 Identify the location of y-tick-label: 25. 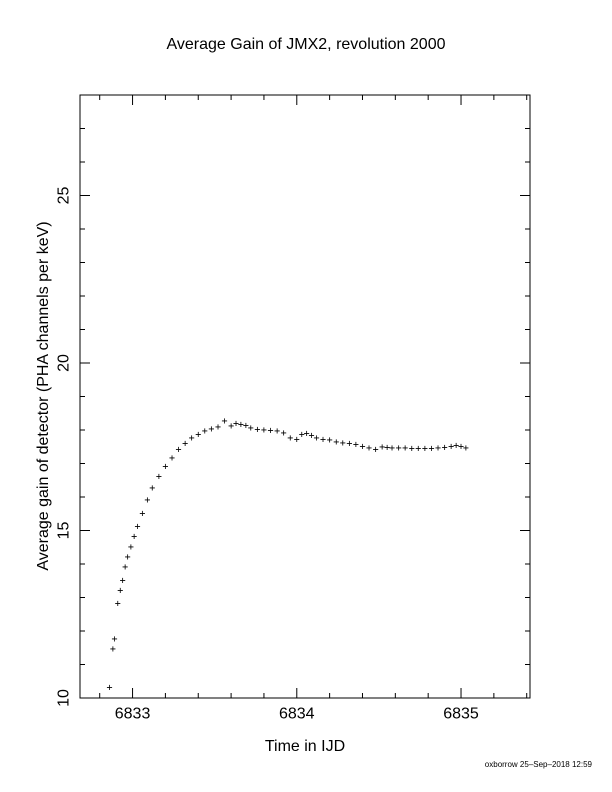
(64, 196).